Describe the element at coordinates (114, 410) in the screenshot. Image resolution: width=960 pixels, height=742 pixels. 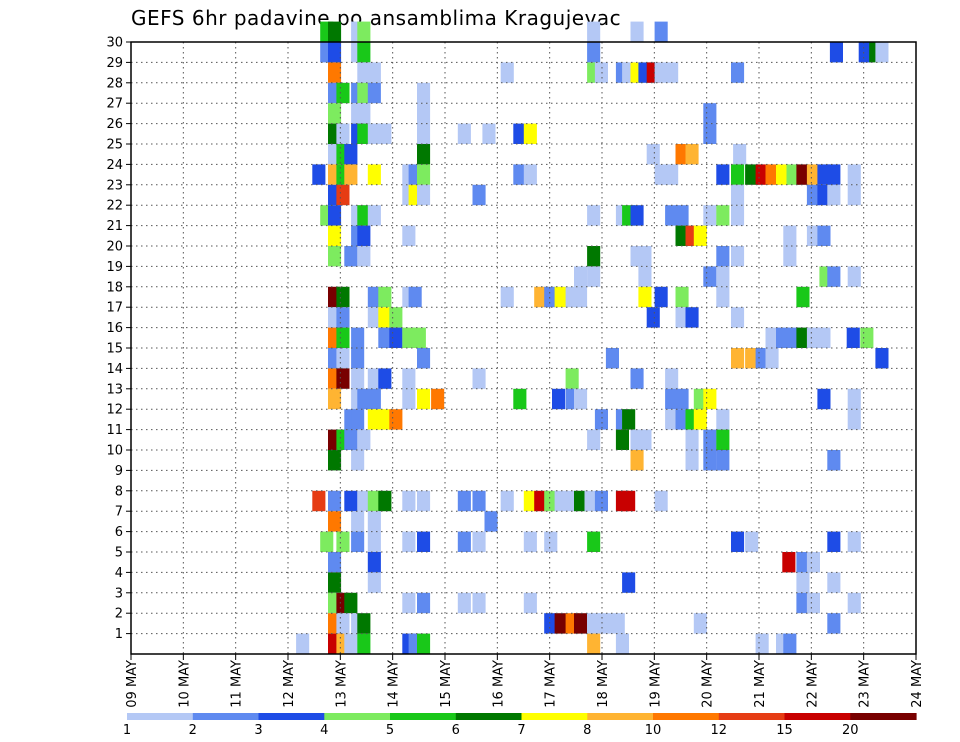
I see `y-tick-label: 12` at that location.